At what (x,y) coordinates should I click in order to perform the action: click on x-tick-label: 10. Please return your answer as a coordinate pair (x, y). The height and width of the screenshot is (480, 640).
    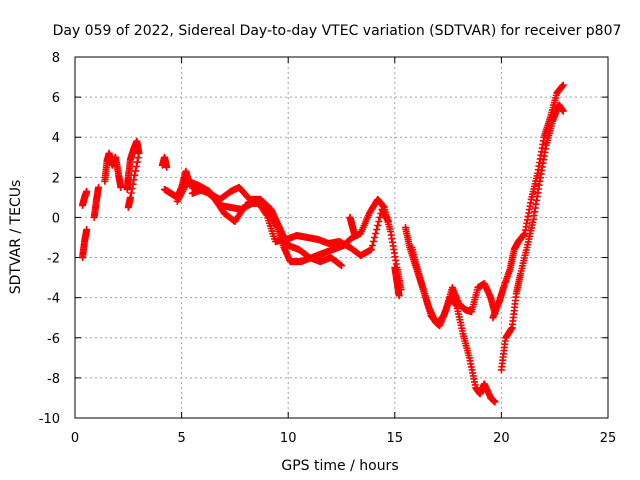
    Looking at the image, I should click on (288, 438).